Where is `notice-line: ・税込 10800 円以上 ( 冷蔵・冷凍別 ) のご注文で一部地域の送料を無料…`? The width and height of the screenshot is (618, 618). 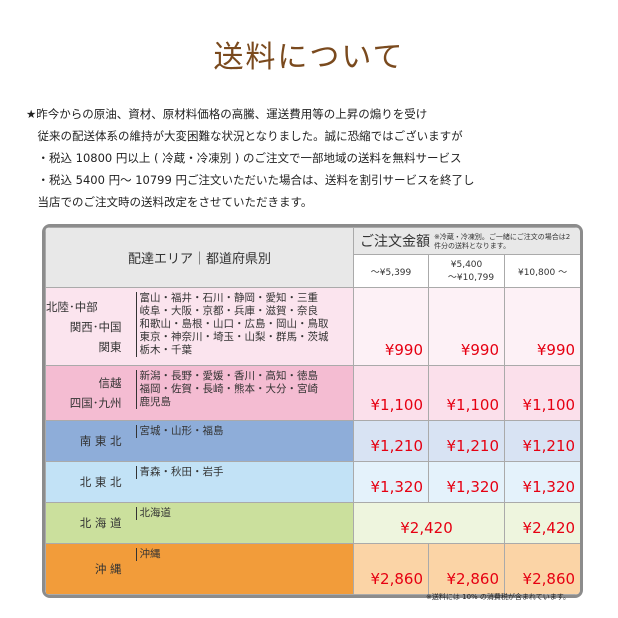 notice-line: ・税込 10800 円以上 ( 冷蔵・冷凍別 ) のご注文で一部地域の送料を無料… is located at coordinates (244, 158).